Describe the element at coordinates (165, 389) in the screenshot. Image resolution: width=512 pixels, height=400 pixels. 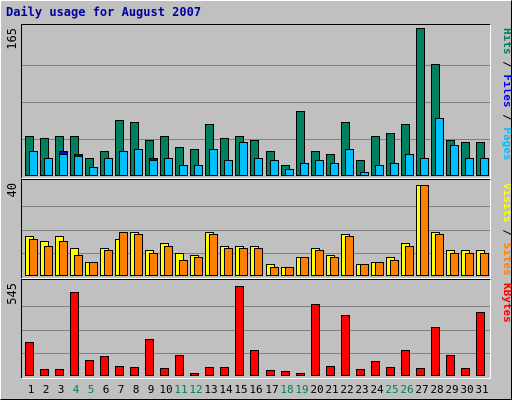
I see `day-label-10: 10` at that location.